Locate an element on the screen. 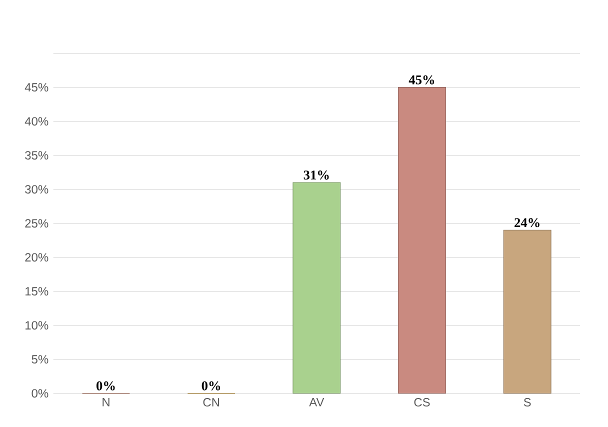  y-tick-label: 10% is located at coordinates (37, 325).